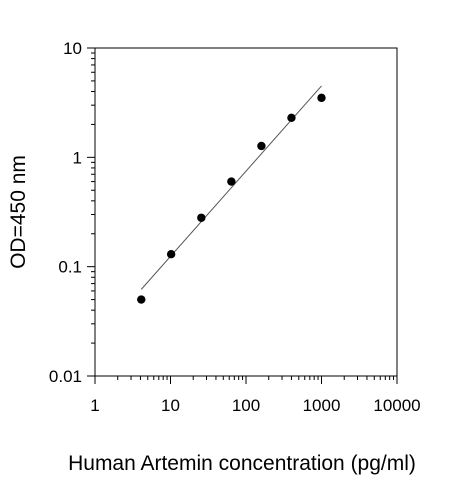 Image resolution: width=463 pixels, height=480 pixels. What do you see at coordinates (72, 48) in the screenshot?
I see `y-tick-label: 10` at bounding box center [72, 48].